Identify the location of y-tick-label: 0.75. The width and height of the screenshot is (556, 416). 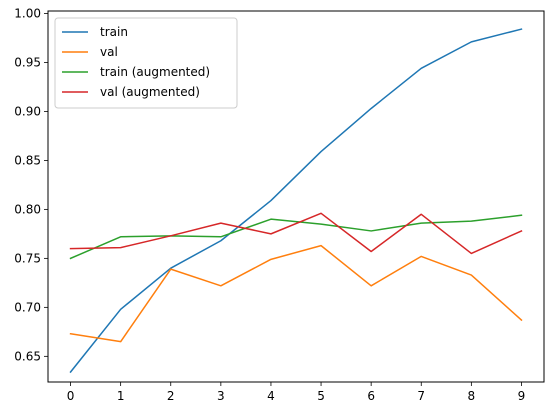
(27, 258).